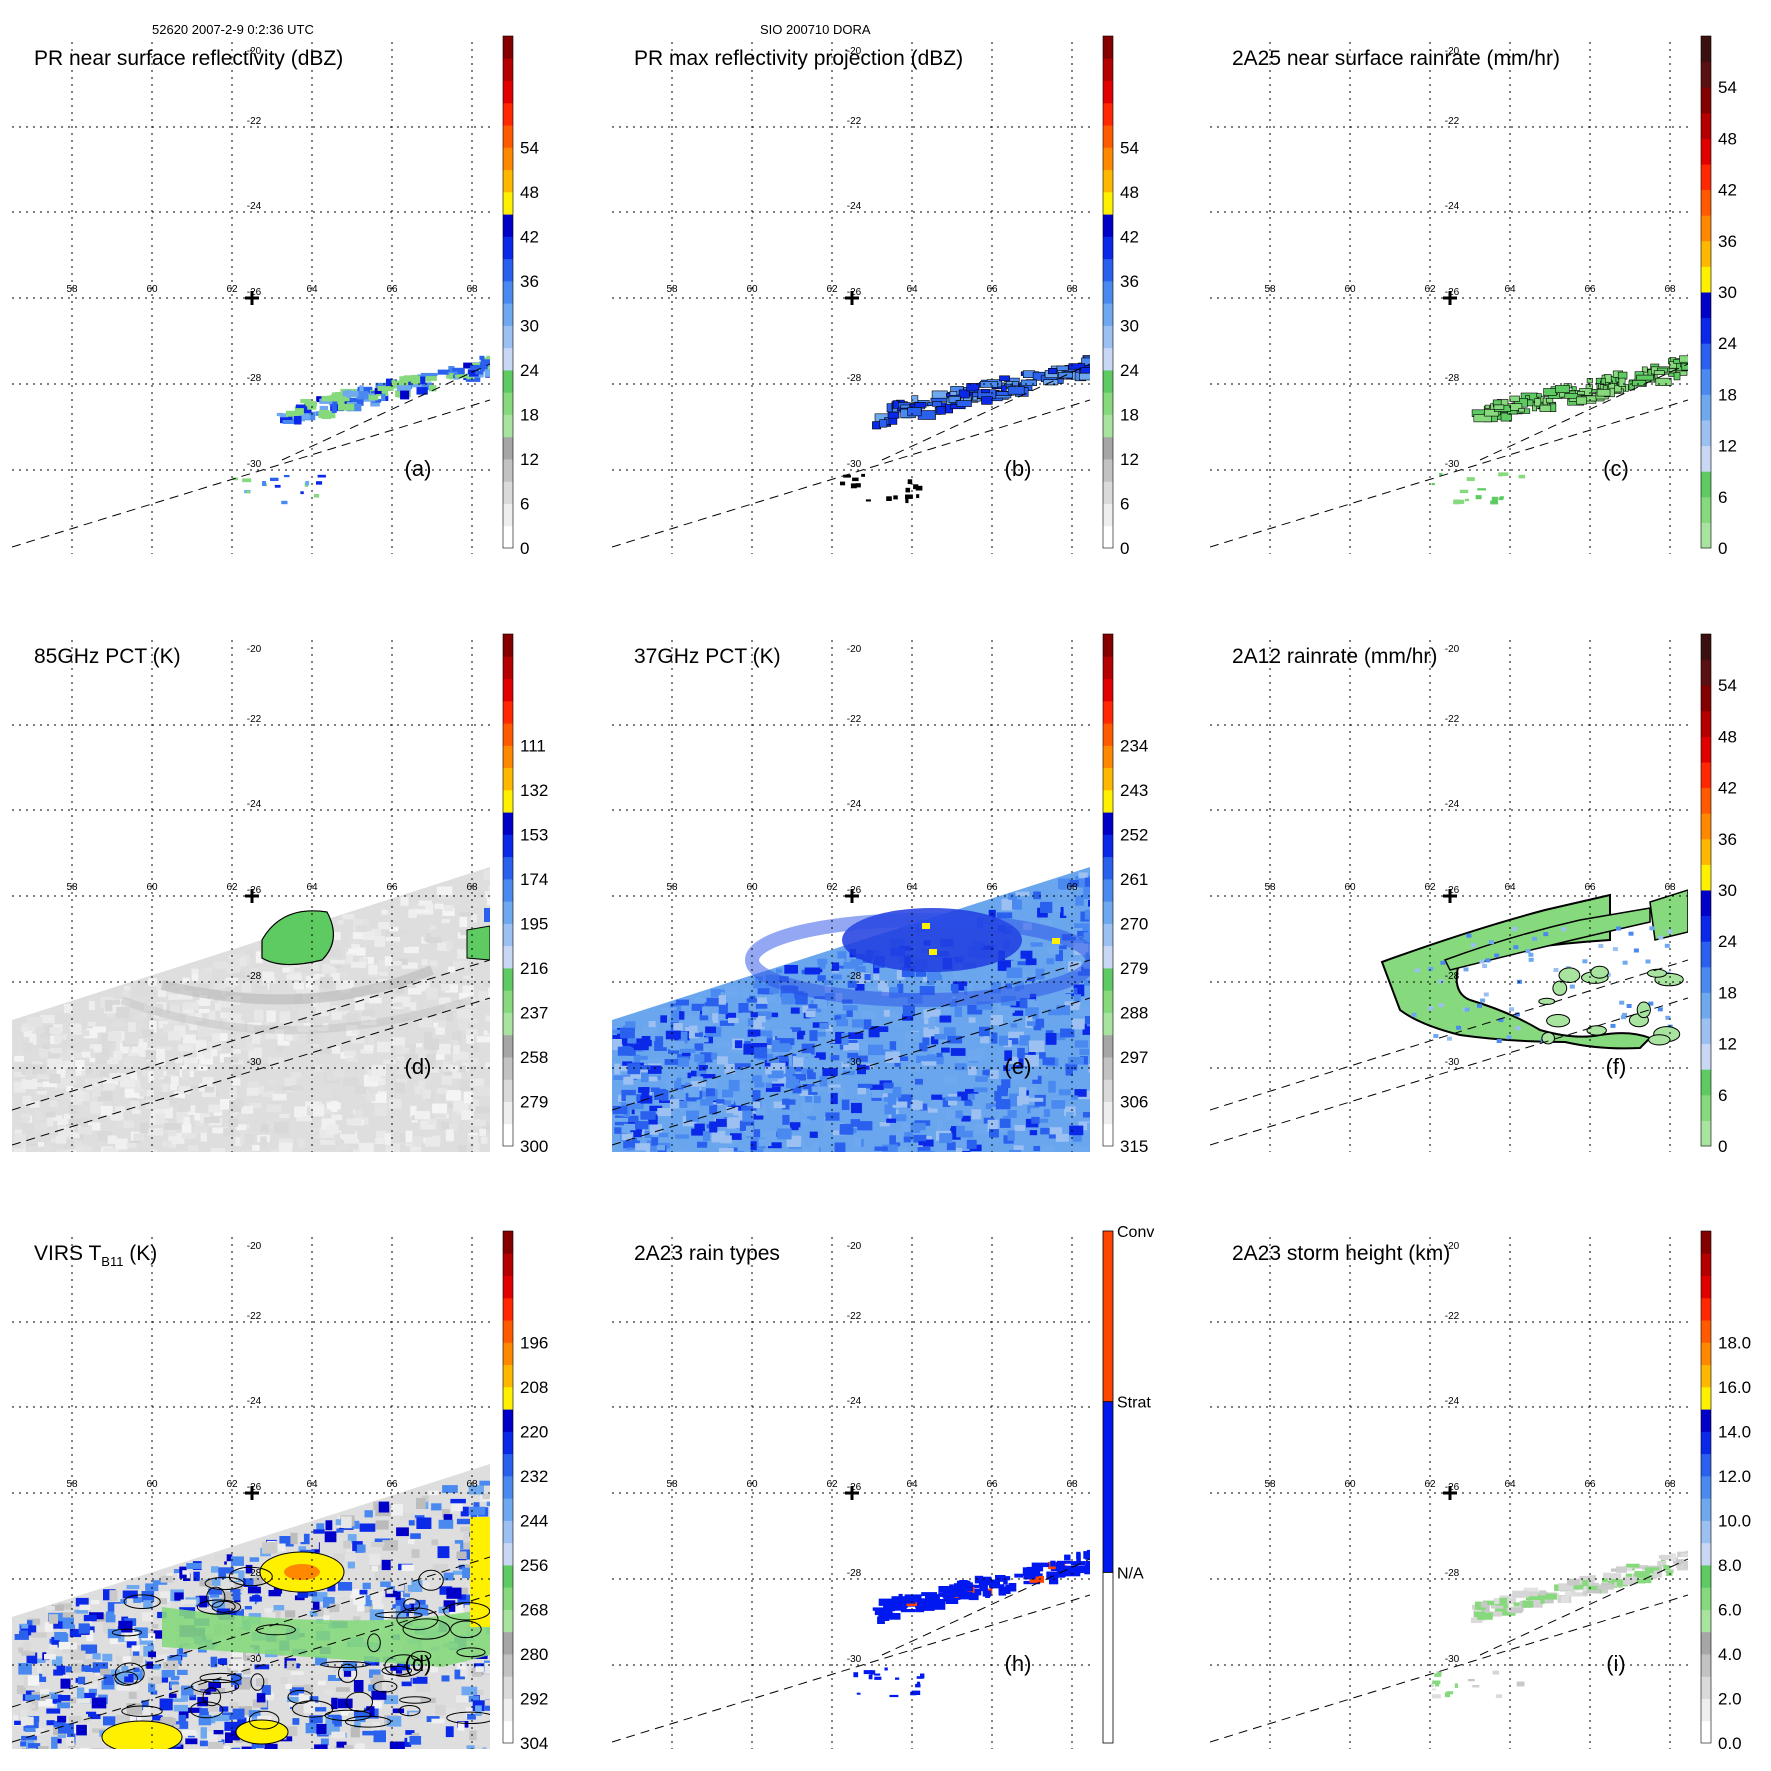 The image size is (1771, 1771). What do you see at coordinates (534, 1654) in the screenshot?
I see `colorbar-tick-label: 280` at bounding box center [534, 1654].